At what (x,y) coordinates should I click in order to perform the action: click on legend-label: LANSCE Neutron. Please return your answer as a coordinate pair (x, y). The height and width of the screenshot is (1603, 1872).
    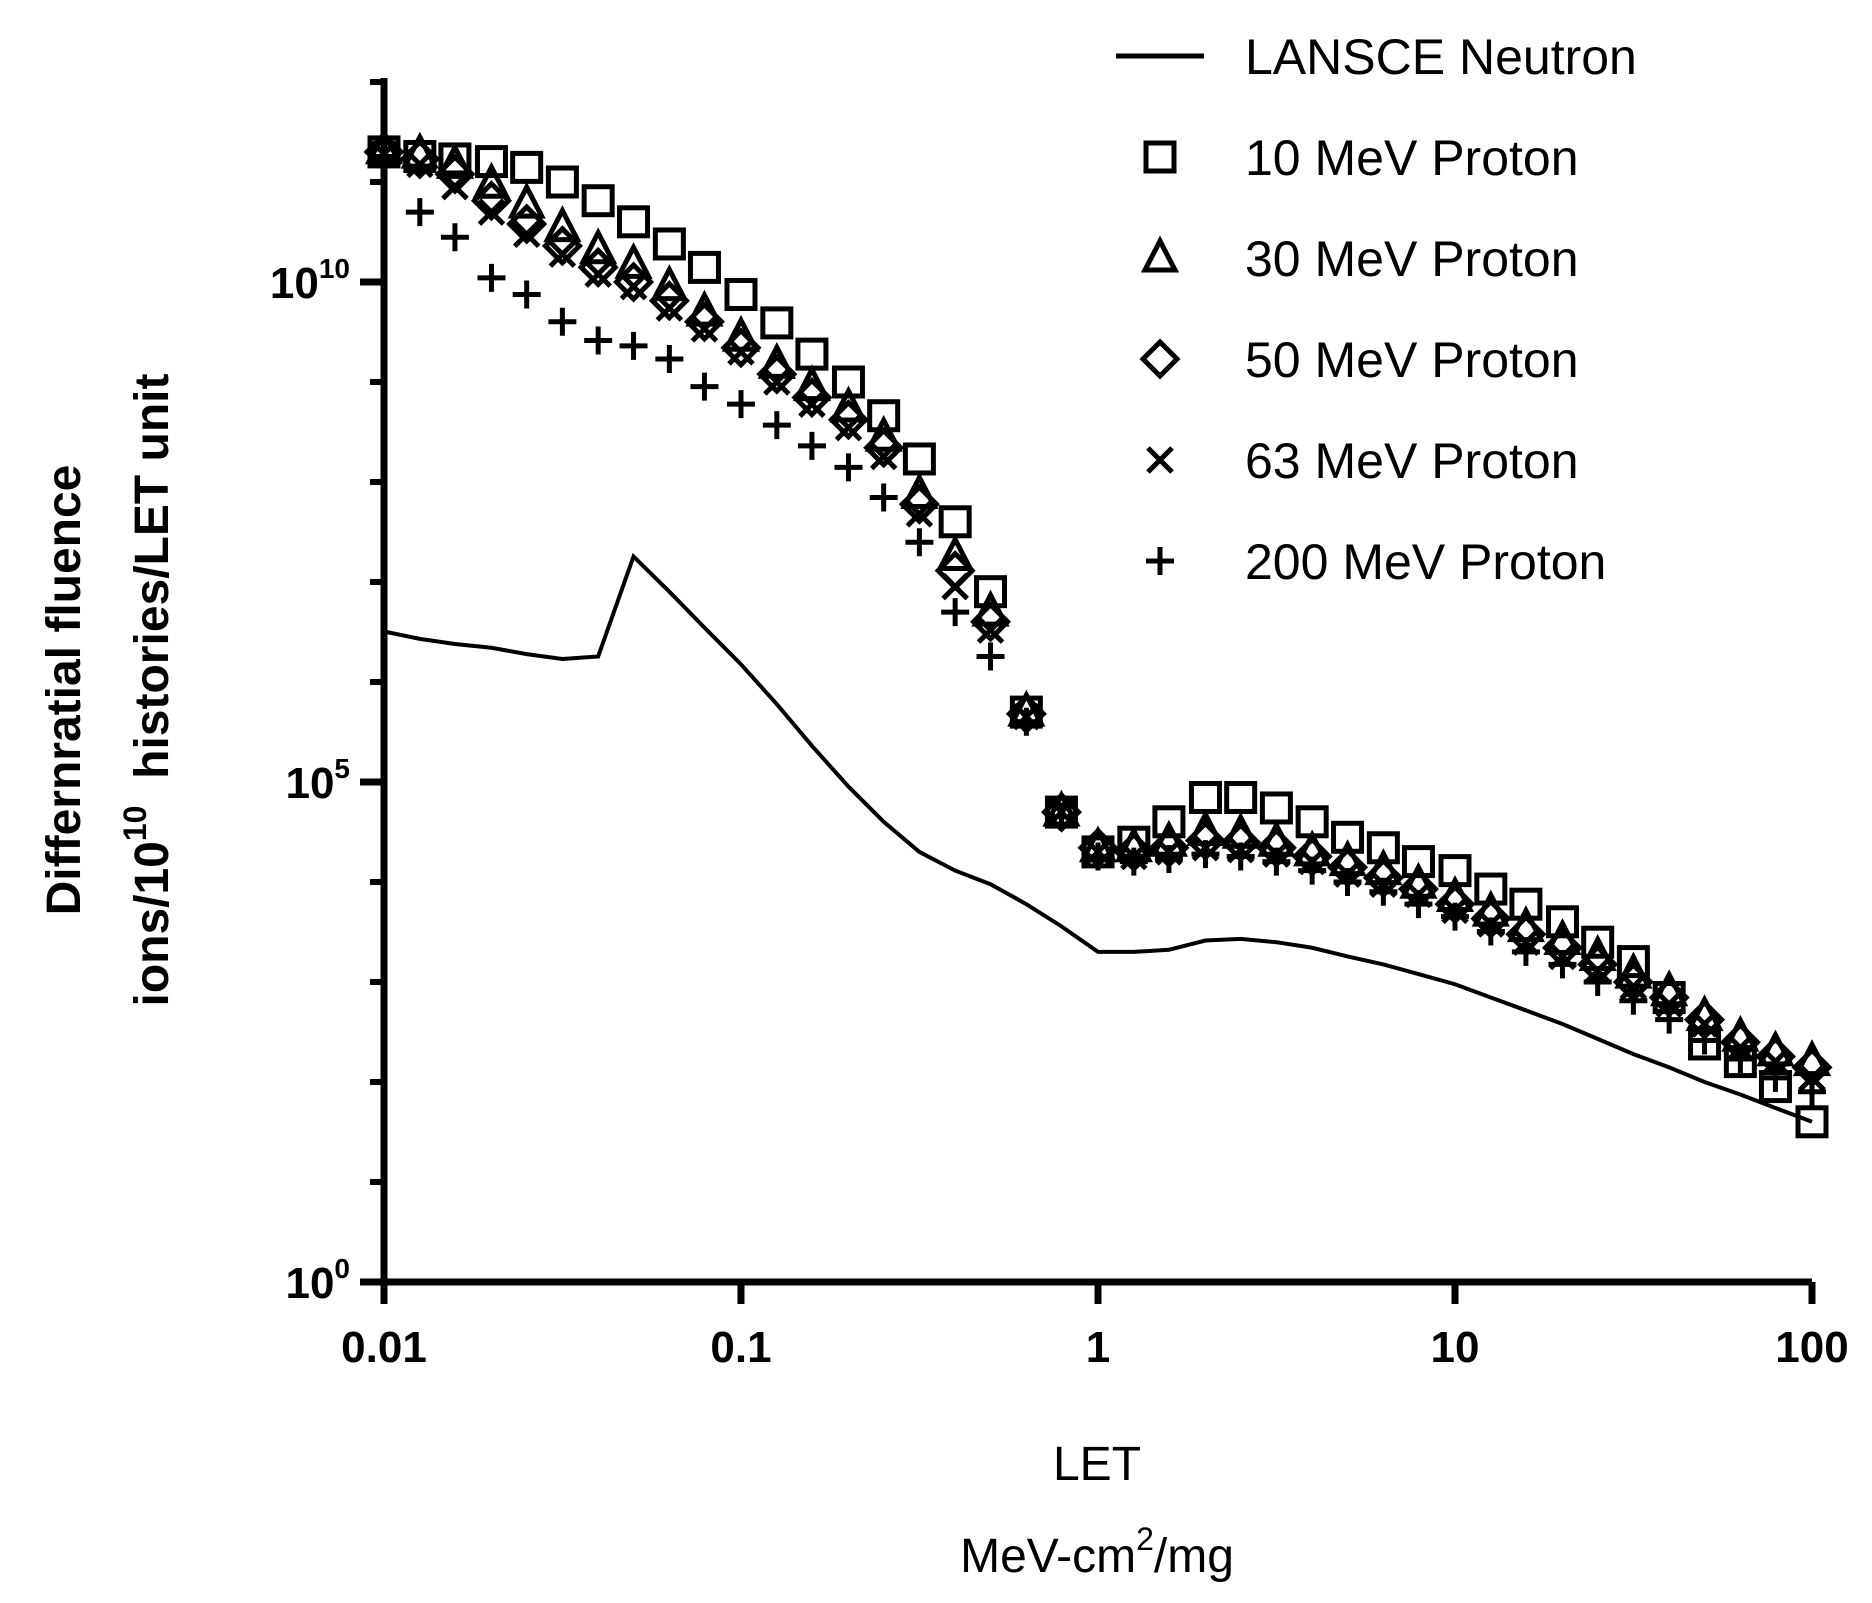
    Looking at the image, I should click on (1441, 57).